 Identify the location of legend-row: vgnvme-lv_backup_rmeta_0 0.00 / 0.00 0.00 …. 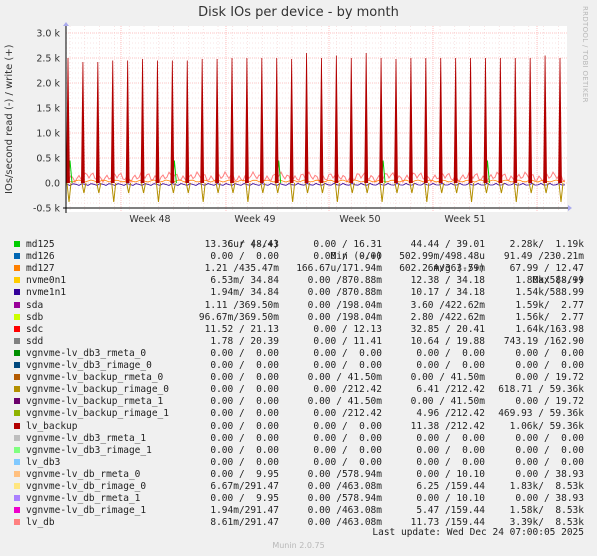
(298, 378).